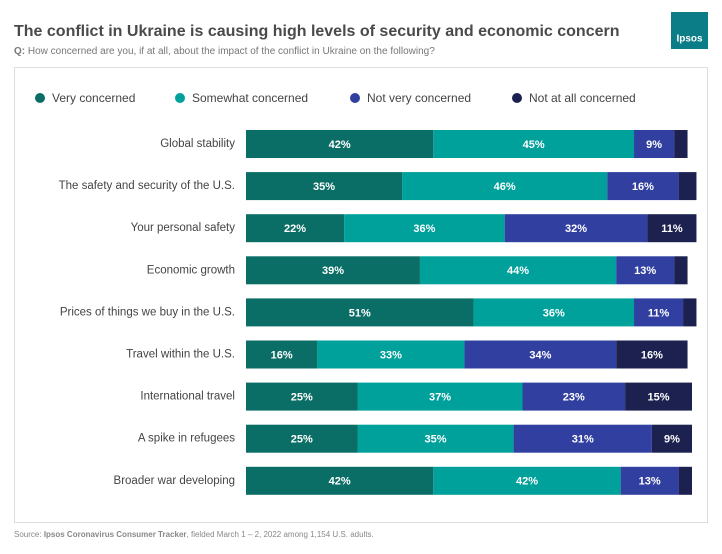 This screenshot has height=554, width=722. I want to click on value-label: 44%, so click(518, 271).